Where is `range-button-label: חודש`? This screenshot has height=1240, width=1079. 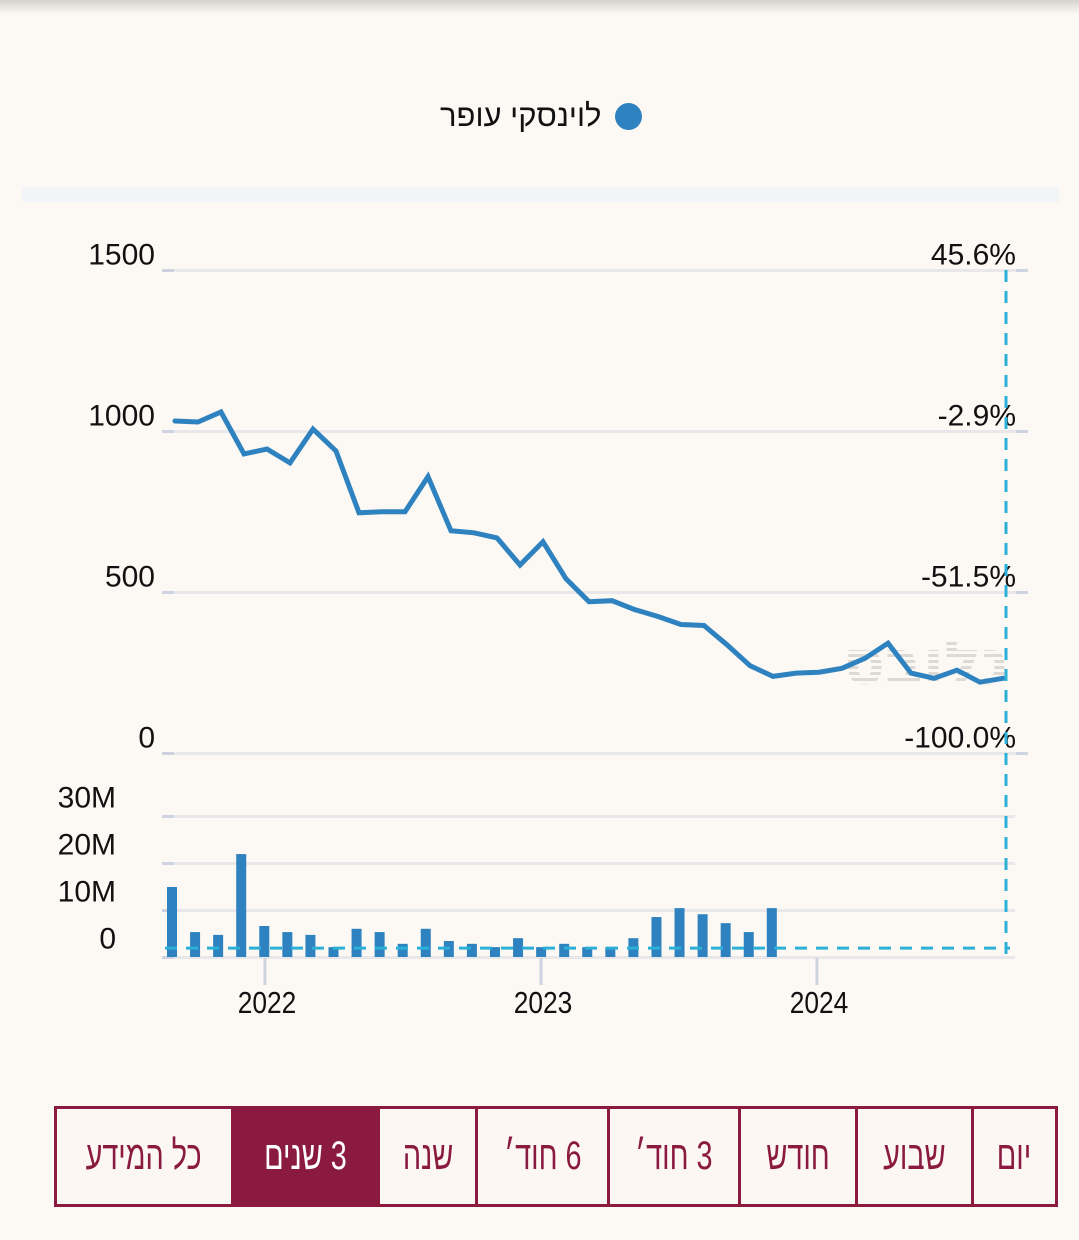
range-button-label: חודש is located at coordinates (798, 1156).